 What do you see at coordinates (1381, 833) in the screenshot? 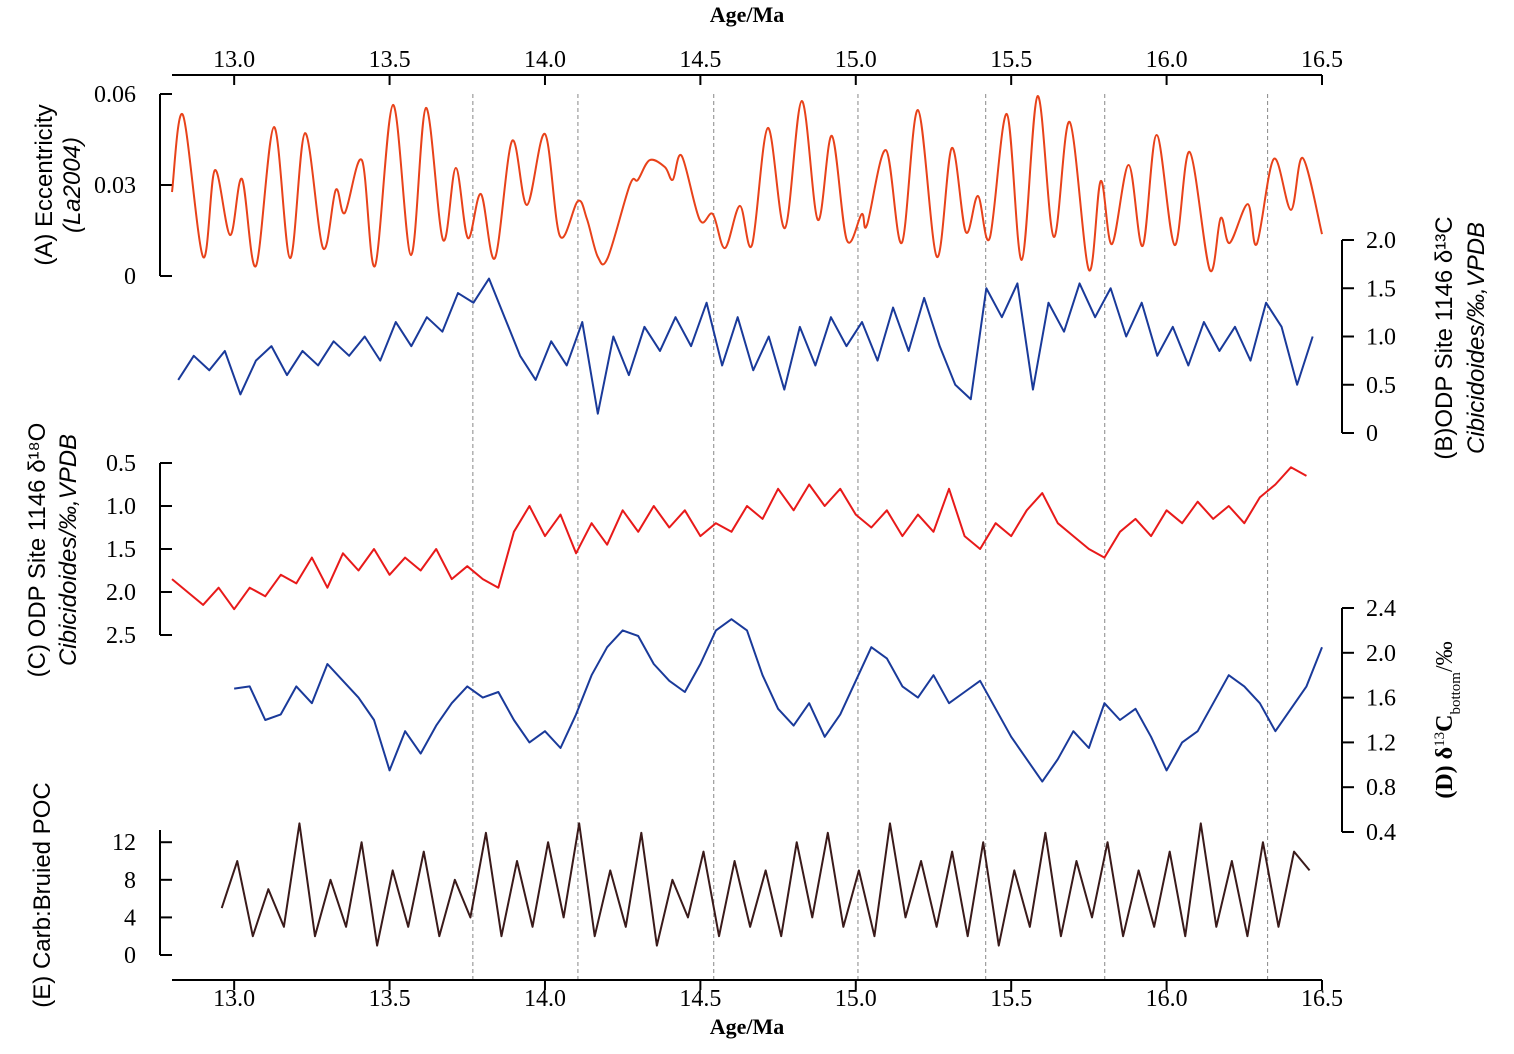
I see `y-tick-label: 0.4` at bounding box center [1381, 833].